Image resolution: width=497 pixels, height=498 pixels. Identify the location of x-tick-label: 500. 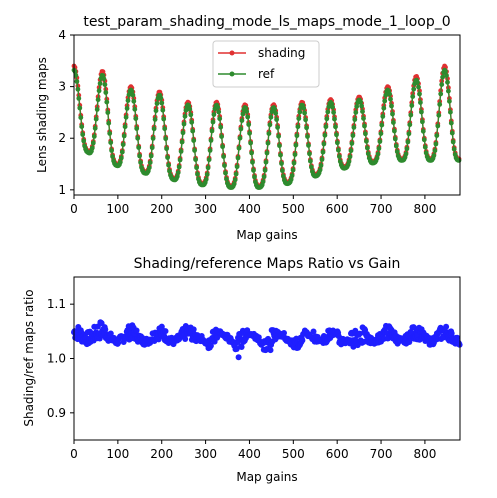
(293, 454).